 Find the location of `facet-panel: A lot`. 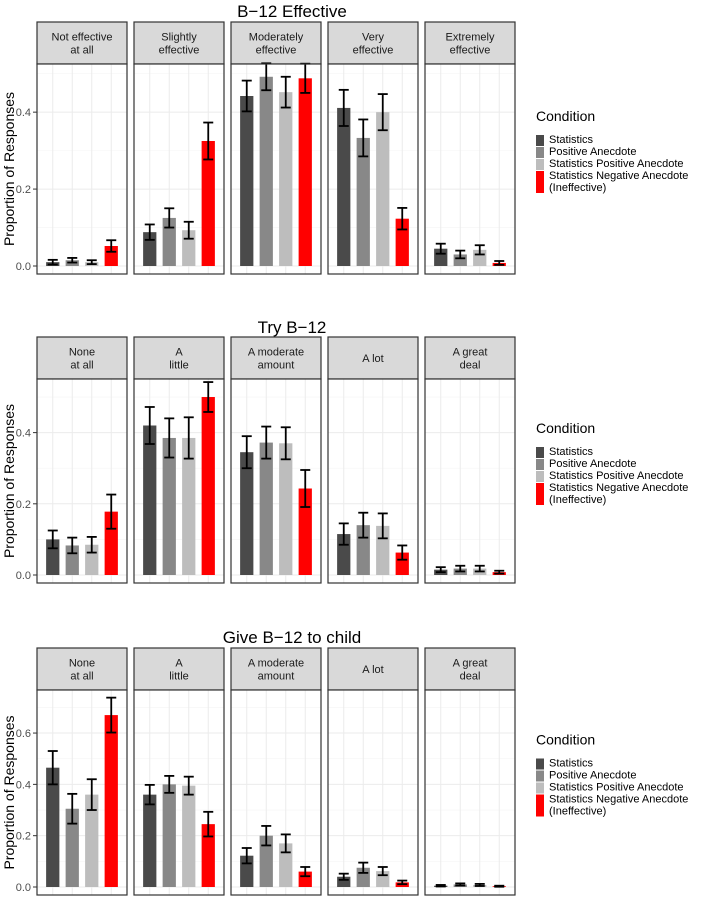

facet-panel: A lot is located at coordinates (373, 771).